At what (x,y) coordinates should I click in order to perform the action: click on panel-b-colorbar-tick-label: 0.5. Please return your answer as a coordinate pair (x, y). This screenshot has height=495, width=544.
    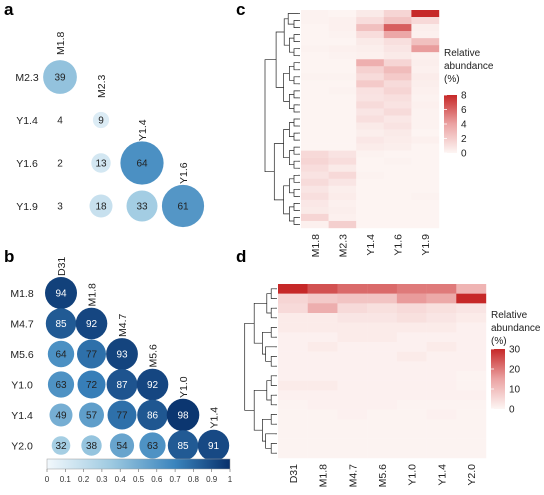
    Looking at the image, I should click on (139, 479).